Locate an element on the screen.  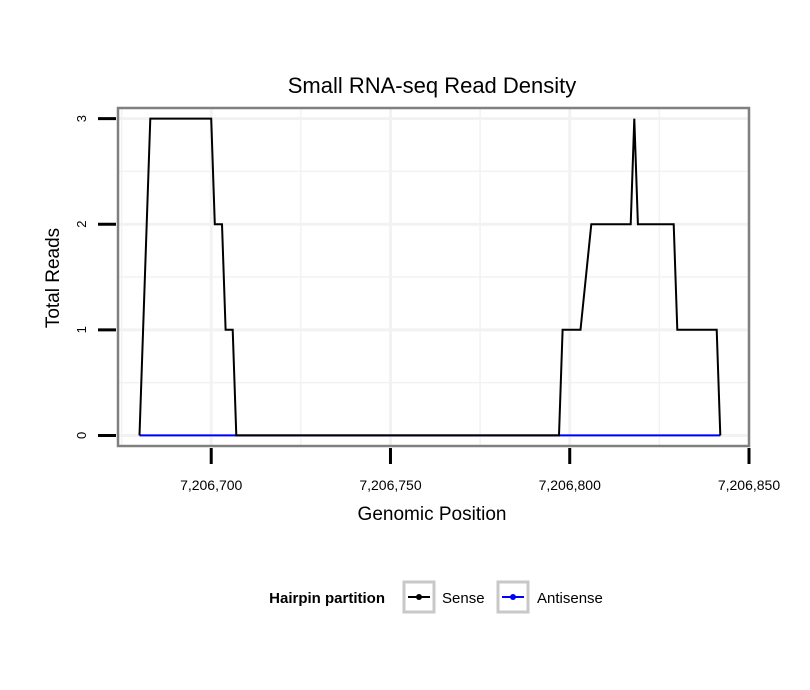
legend-label-sense: Sense is located at coordinates (463, 598).